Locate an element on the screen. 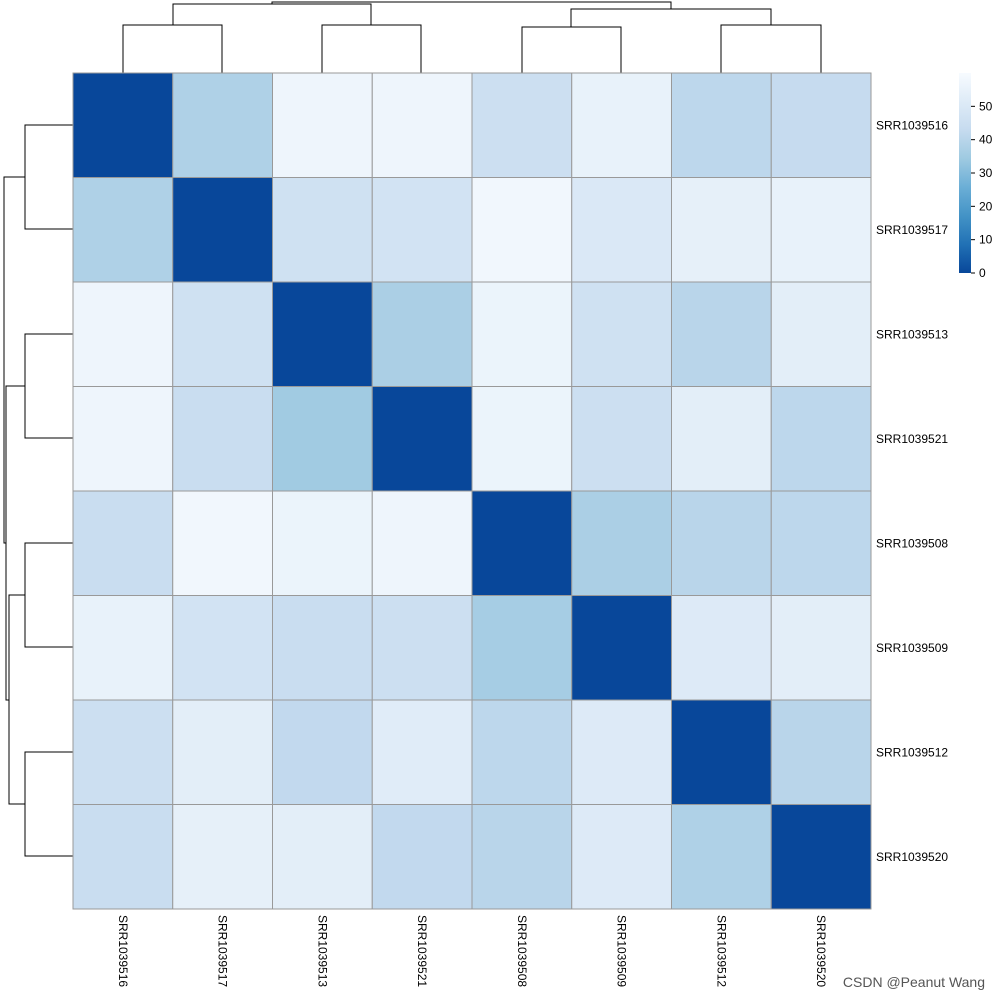 This screenshot has width=1000, height=1000. column-label: SRR1039521 is located at coordinates (422, 951).